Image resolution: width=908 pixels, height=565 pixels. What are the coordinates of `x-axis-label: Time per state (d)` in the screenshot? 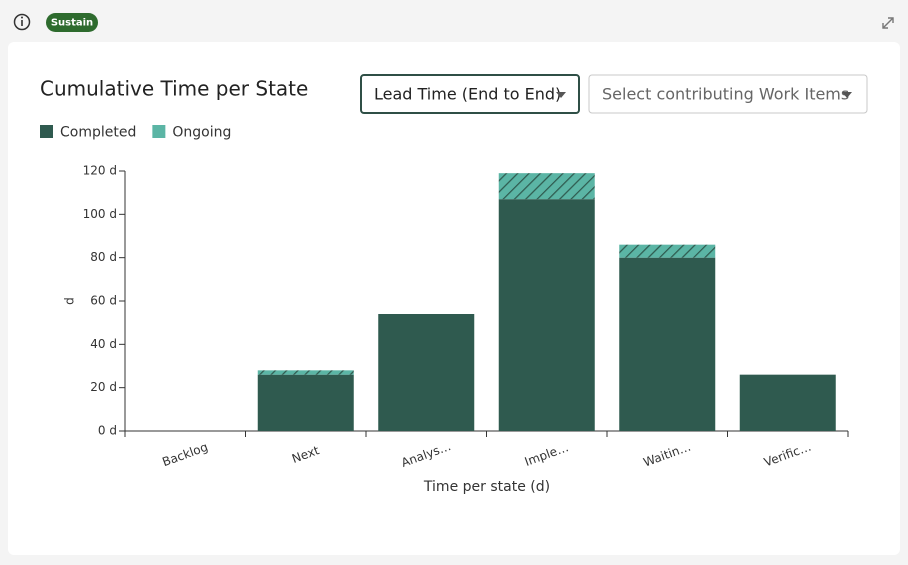 It's located at (486, 487).